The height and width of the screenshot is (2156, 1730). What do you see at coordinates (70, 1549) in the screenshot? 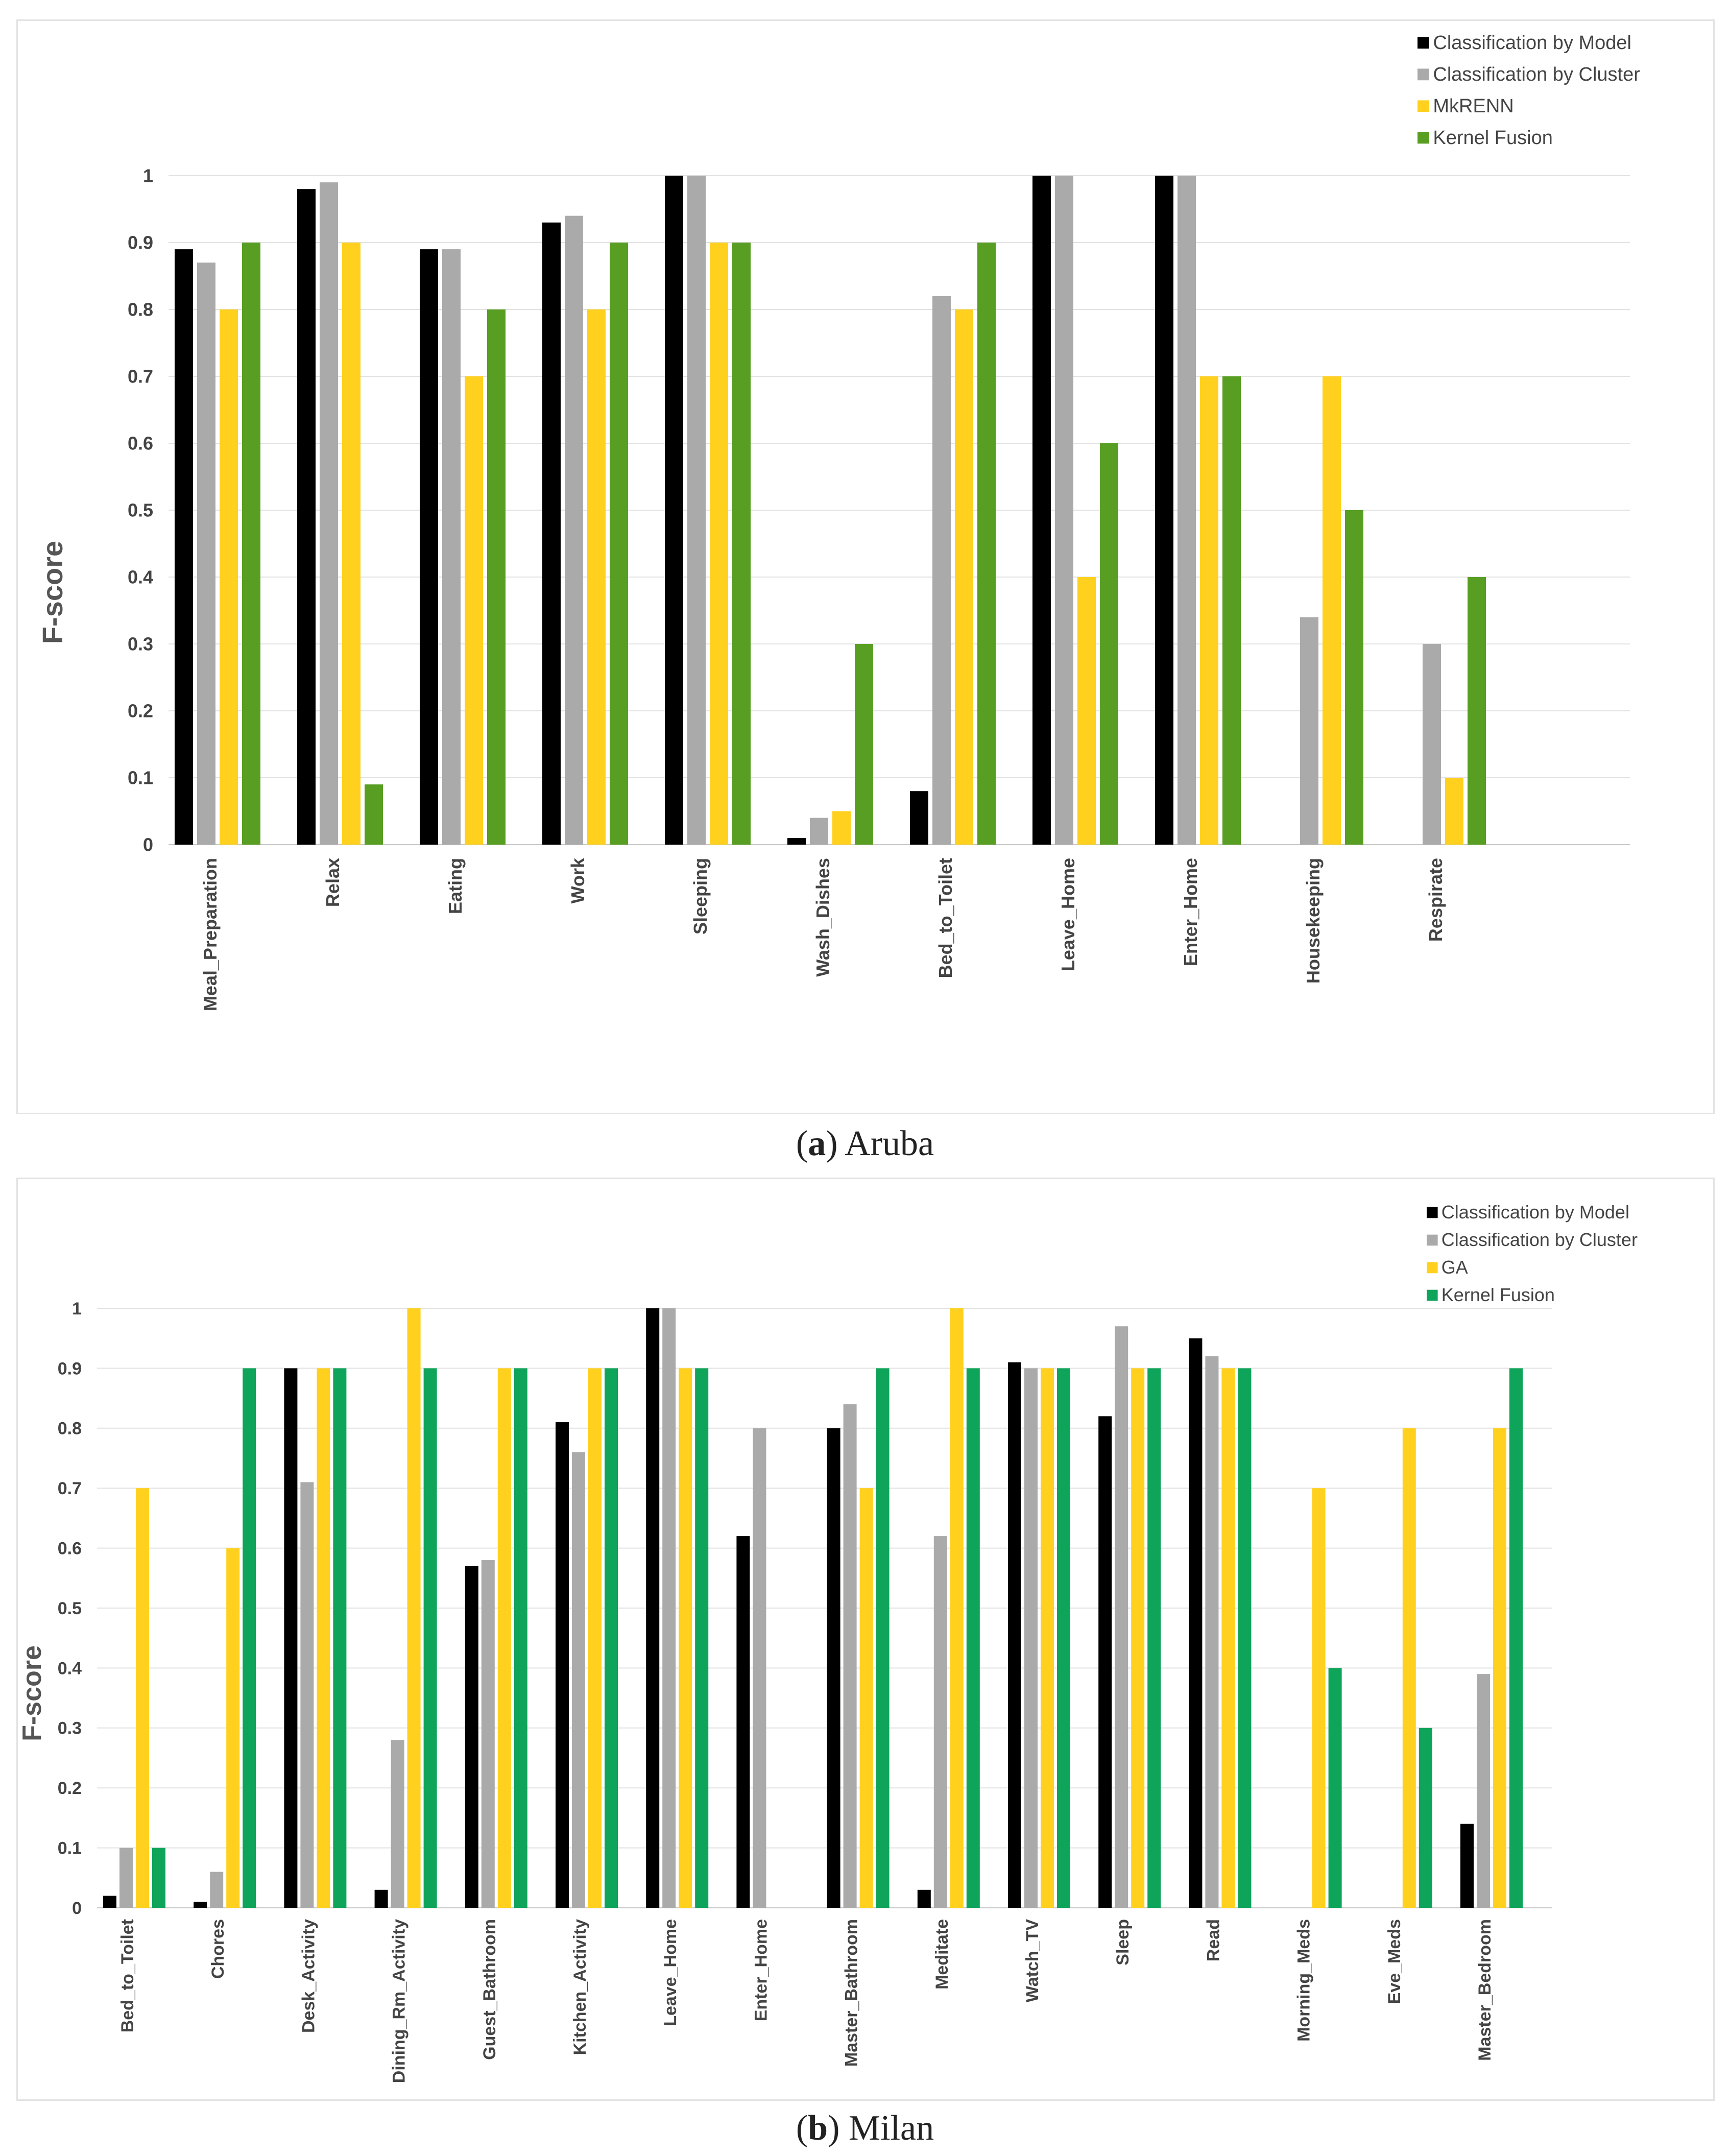
I see `milan-y-tick-label: 0.6` at bounding box center [70, 1549].